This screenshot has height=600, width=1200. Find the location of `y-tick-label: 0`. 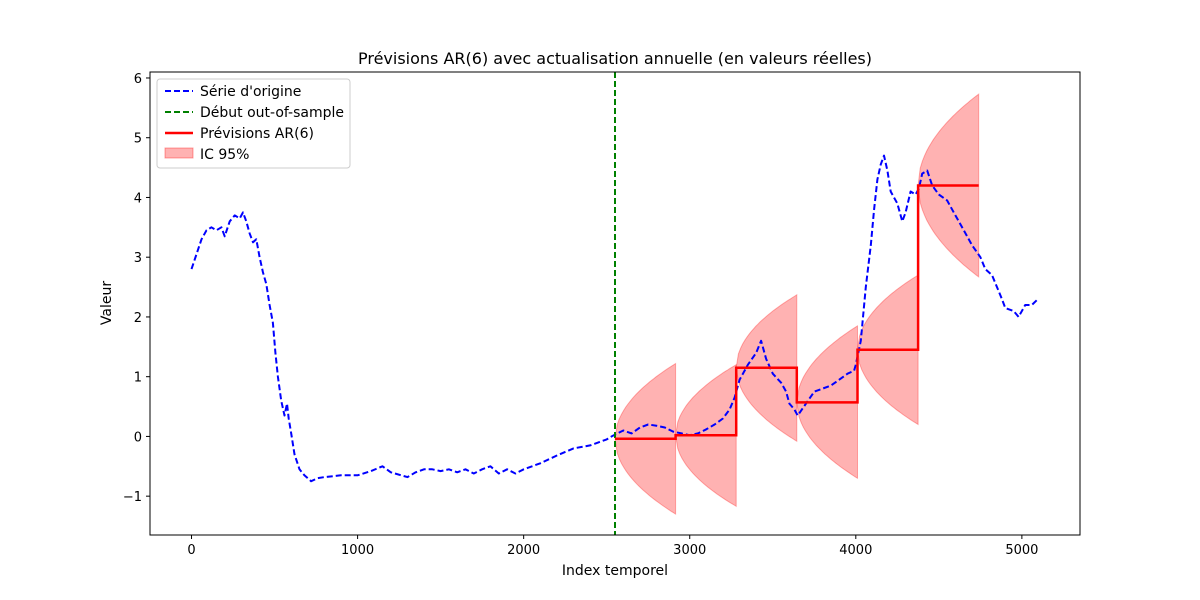

y-tick-label: 0 is located at coordinates (138, 437).